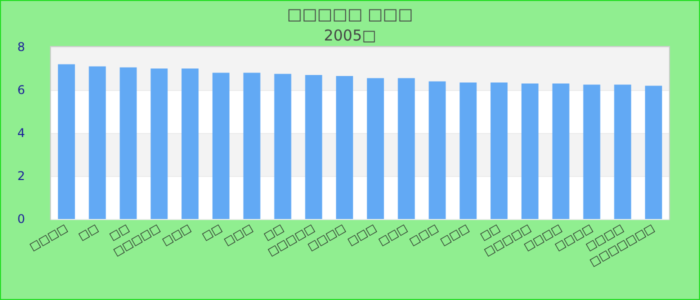 The image size is (700, 300). What do you see at coordinates (21, 90) in the screenshot?
I see `y-tick-label: 6` at bounding box center [21, 90].